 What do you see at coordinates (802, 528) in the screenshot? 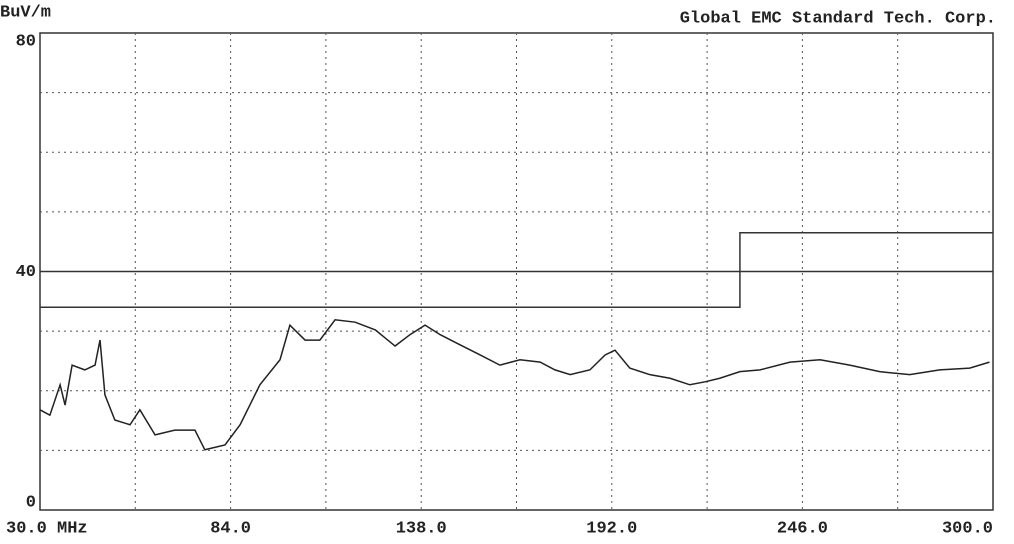
I see `x-tick-label: 246.0` at bounding box center [802, 528].